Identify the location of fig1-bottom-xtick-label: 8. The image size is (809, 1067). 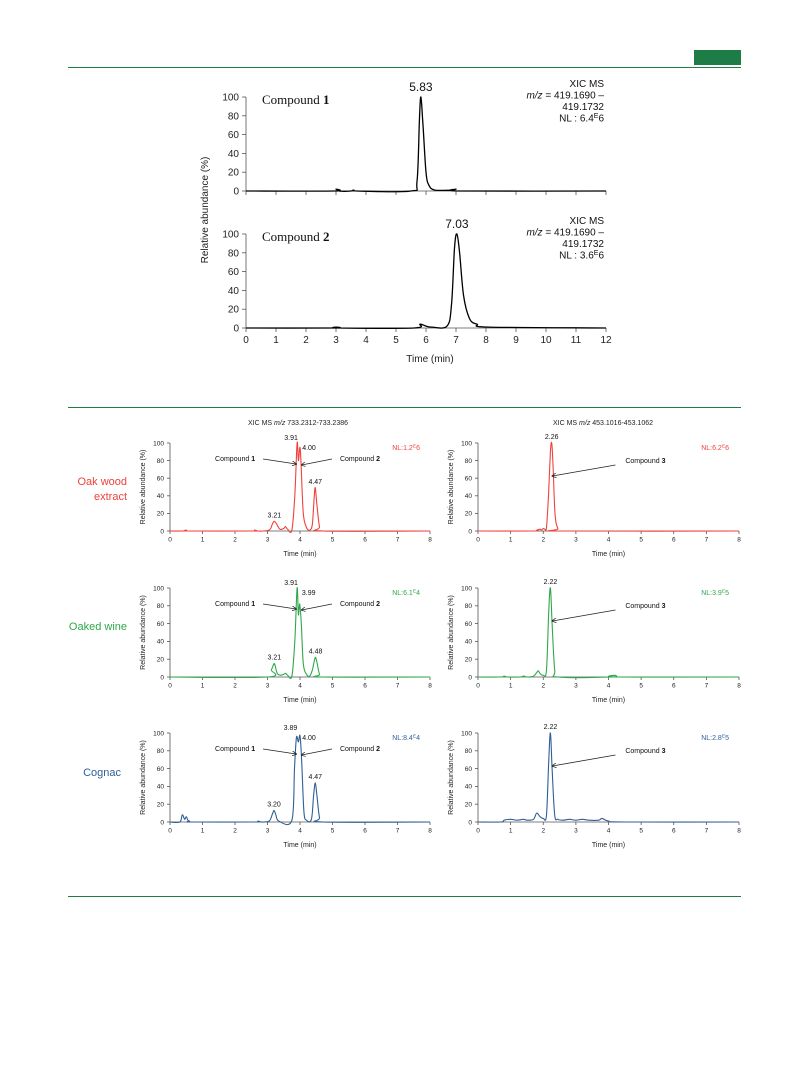
(486, 340).